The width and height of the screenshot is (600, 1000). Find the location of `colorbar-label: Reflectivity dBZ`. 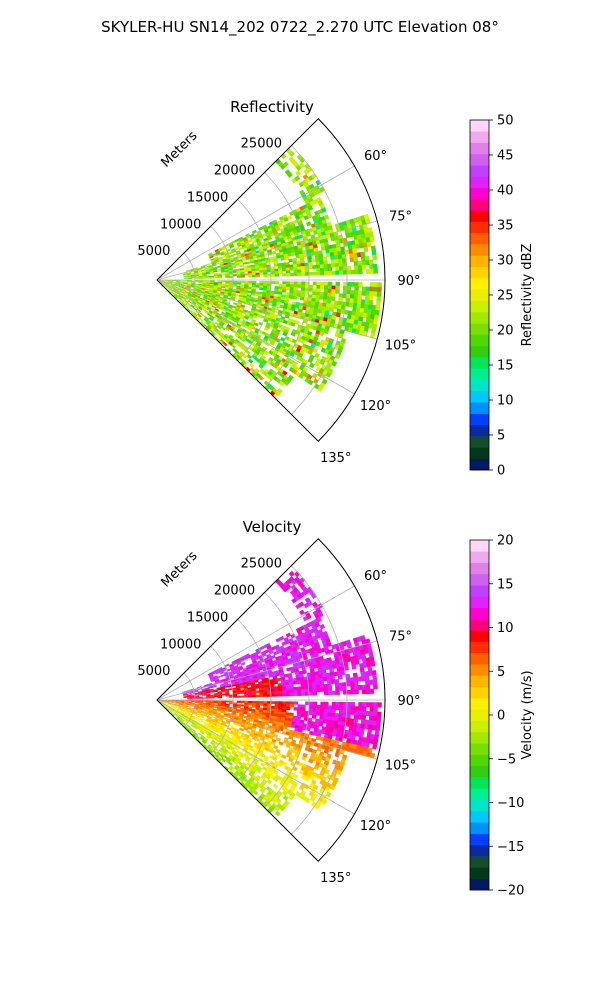

colorbar-label: Reflectivity dBZ is located at coordinates (527, 295).